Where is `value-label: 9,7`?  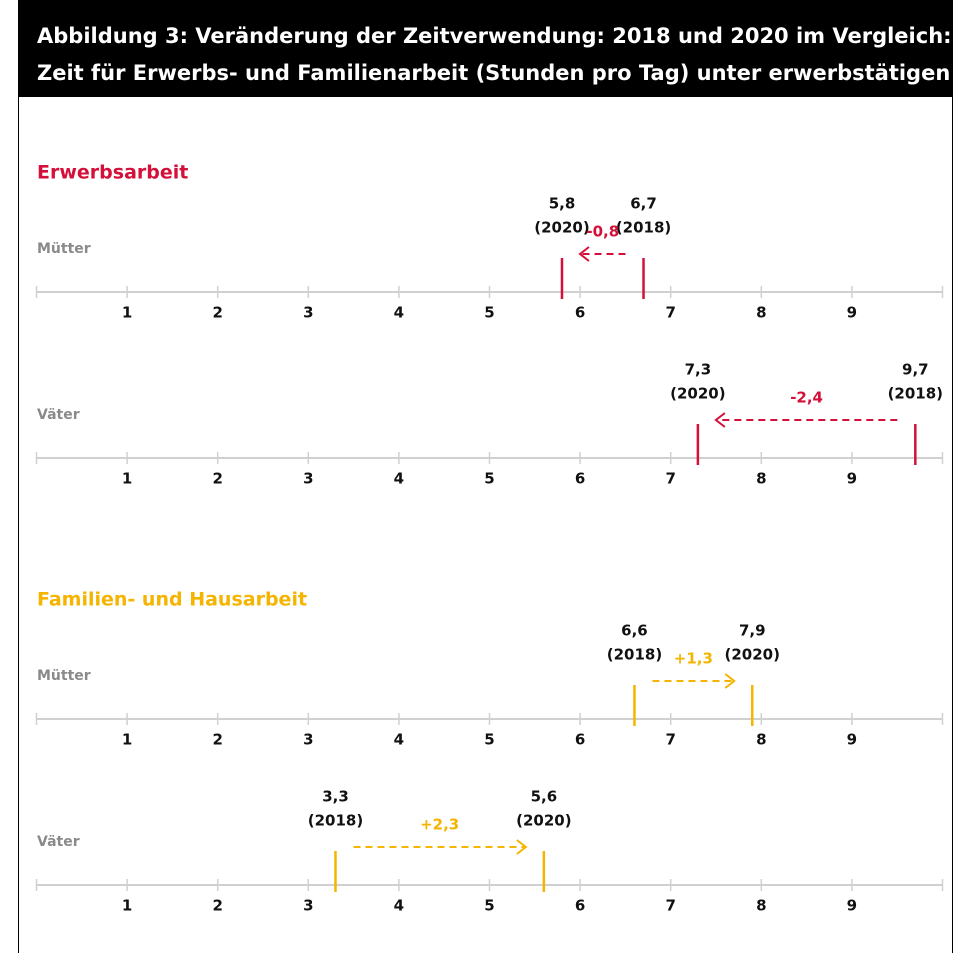
value-label: 9,7 is located at coordinates (915, 370).